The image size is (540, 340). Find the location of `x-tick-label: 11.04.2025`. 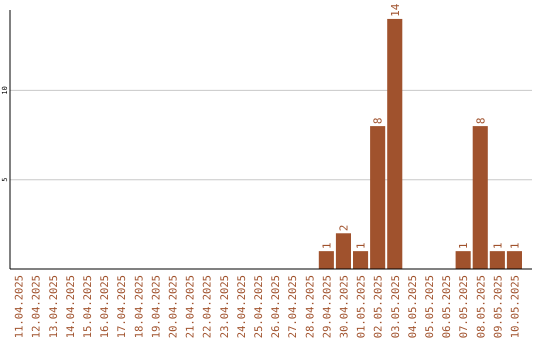

x-tick-label: 11.04.2025 is located at coordinates (20, 306).